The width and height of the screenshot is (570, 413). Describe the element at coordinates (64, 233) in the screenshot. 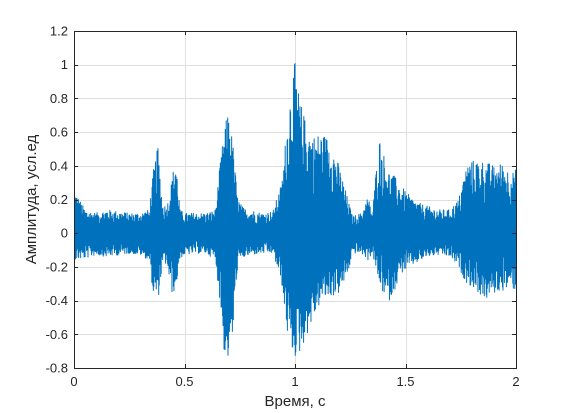

I see `y-tick-label: 0` at that location.